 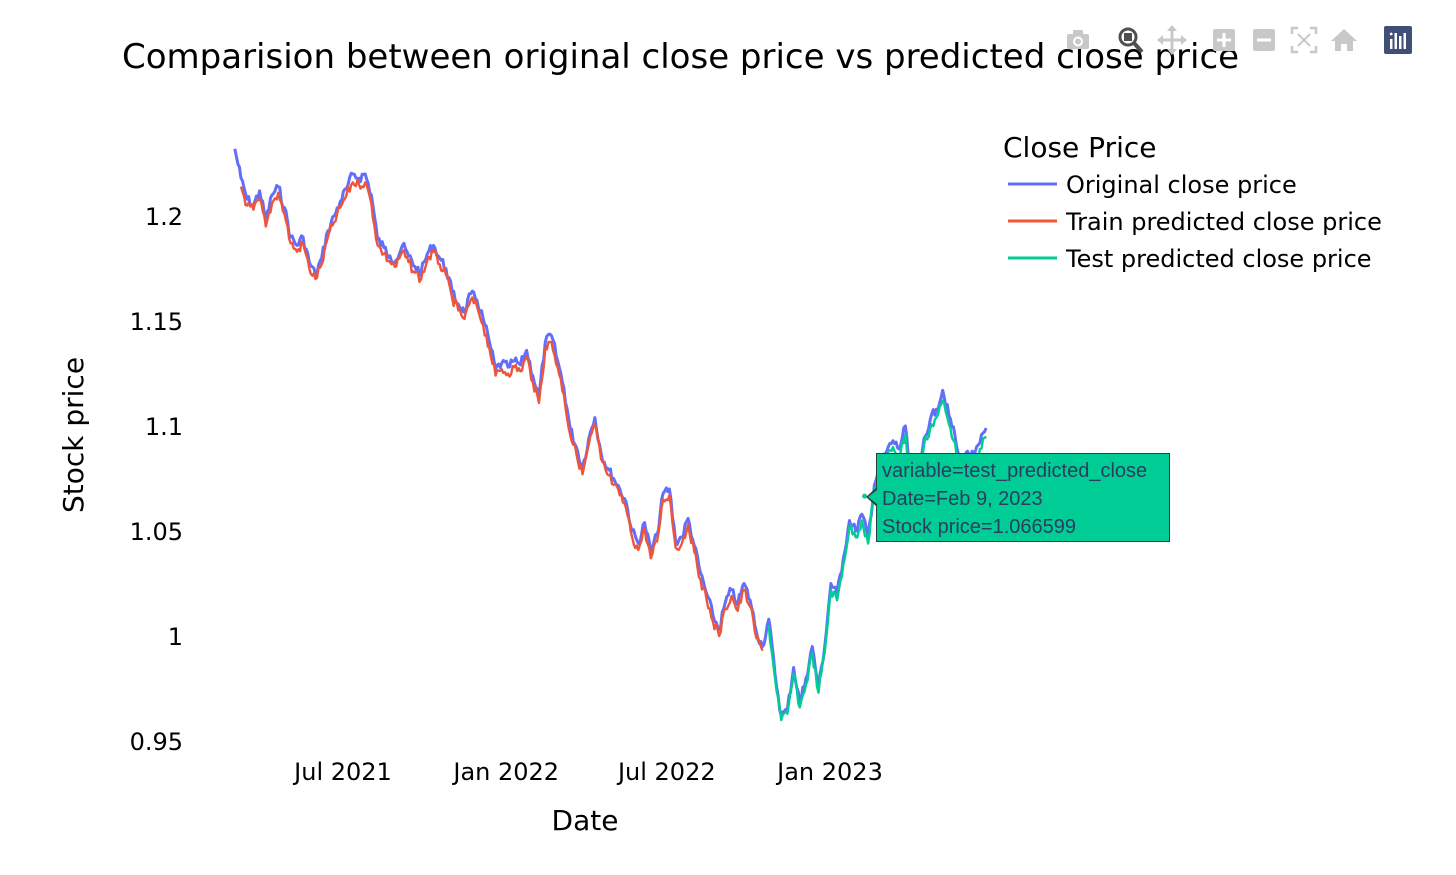 What do you see at coordinates (156, 532) in the screenshot?
I see `y-tick-label: 1.05` at bounding box center [156, 532].